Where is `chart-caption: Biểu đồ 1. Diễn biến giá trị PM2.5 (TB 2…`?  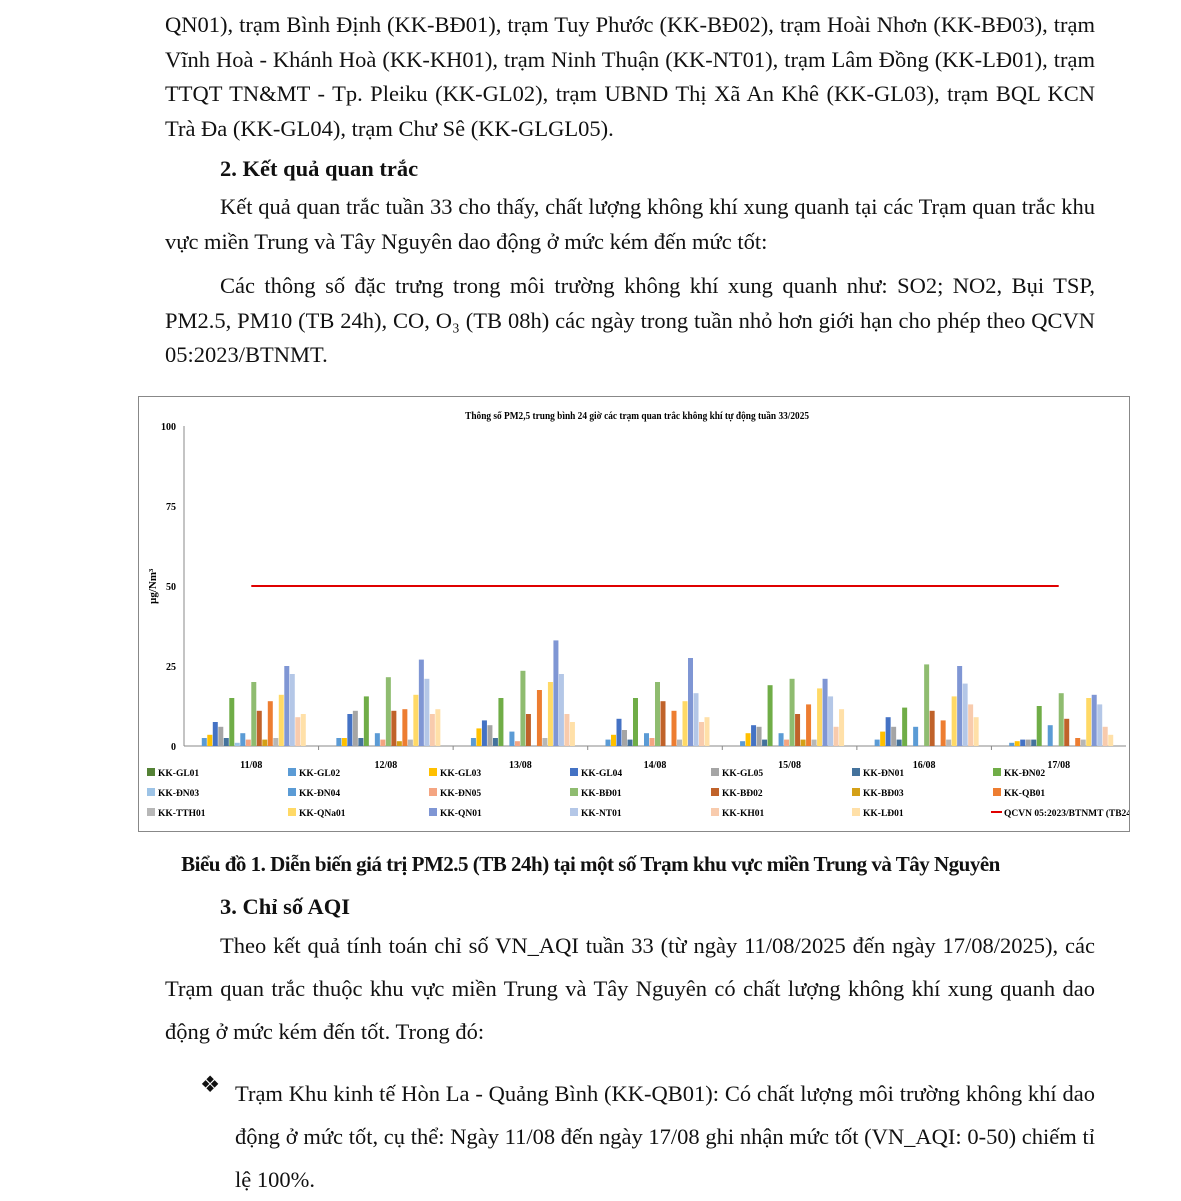
chart-caption: Biểu đồ 1. Diễn biến giá trị PM2.5 (TB 2… is located at coordinates (590, 864).